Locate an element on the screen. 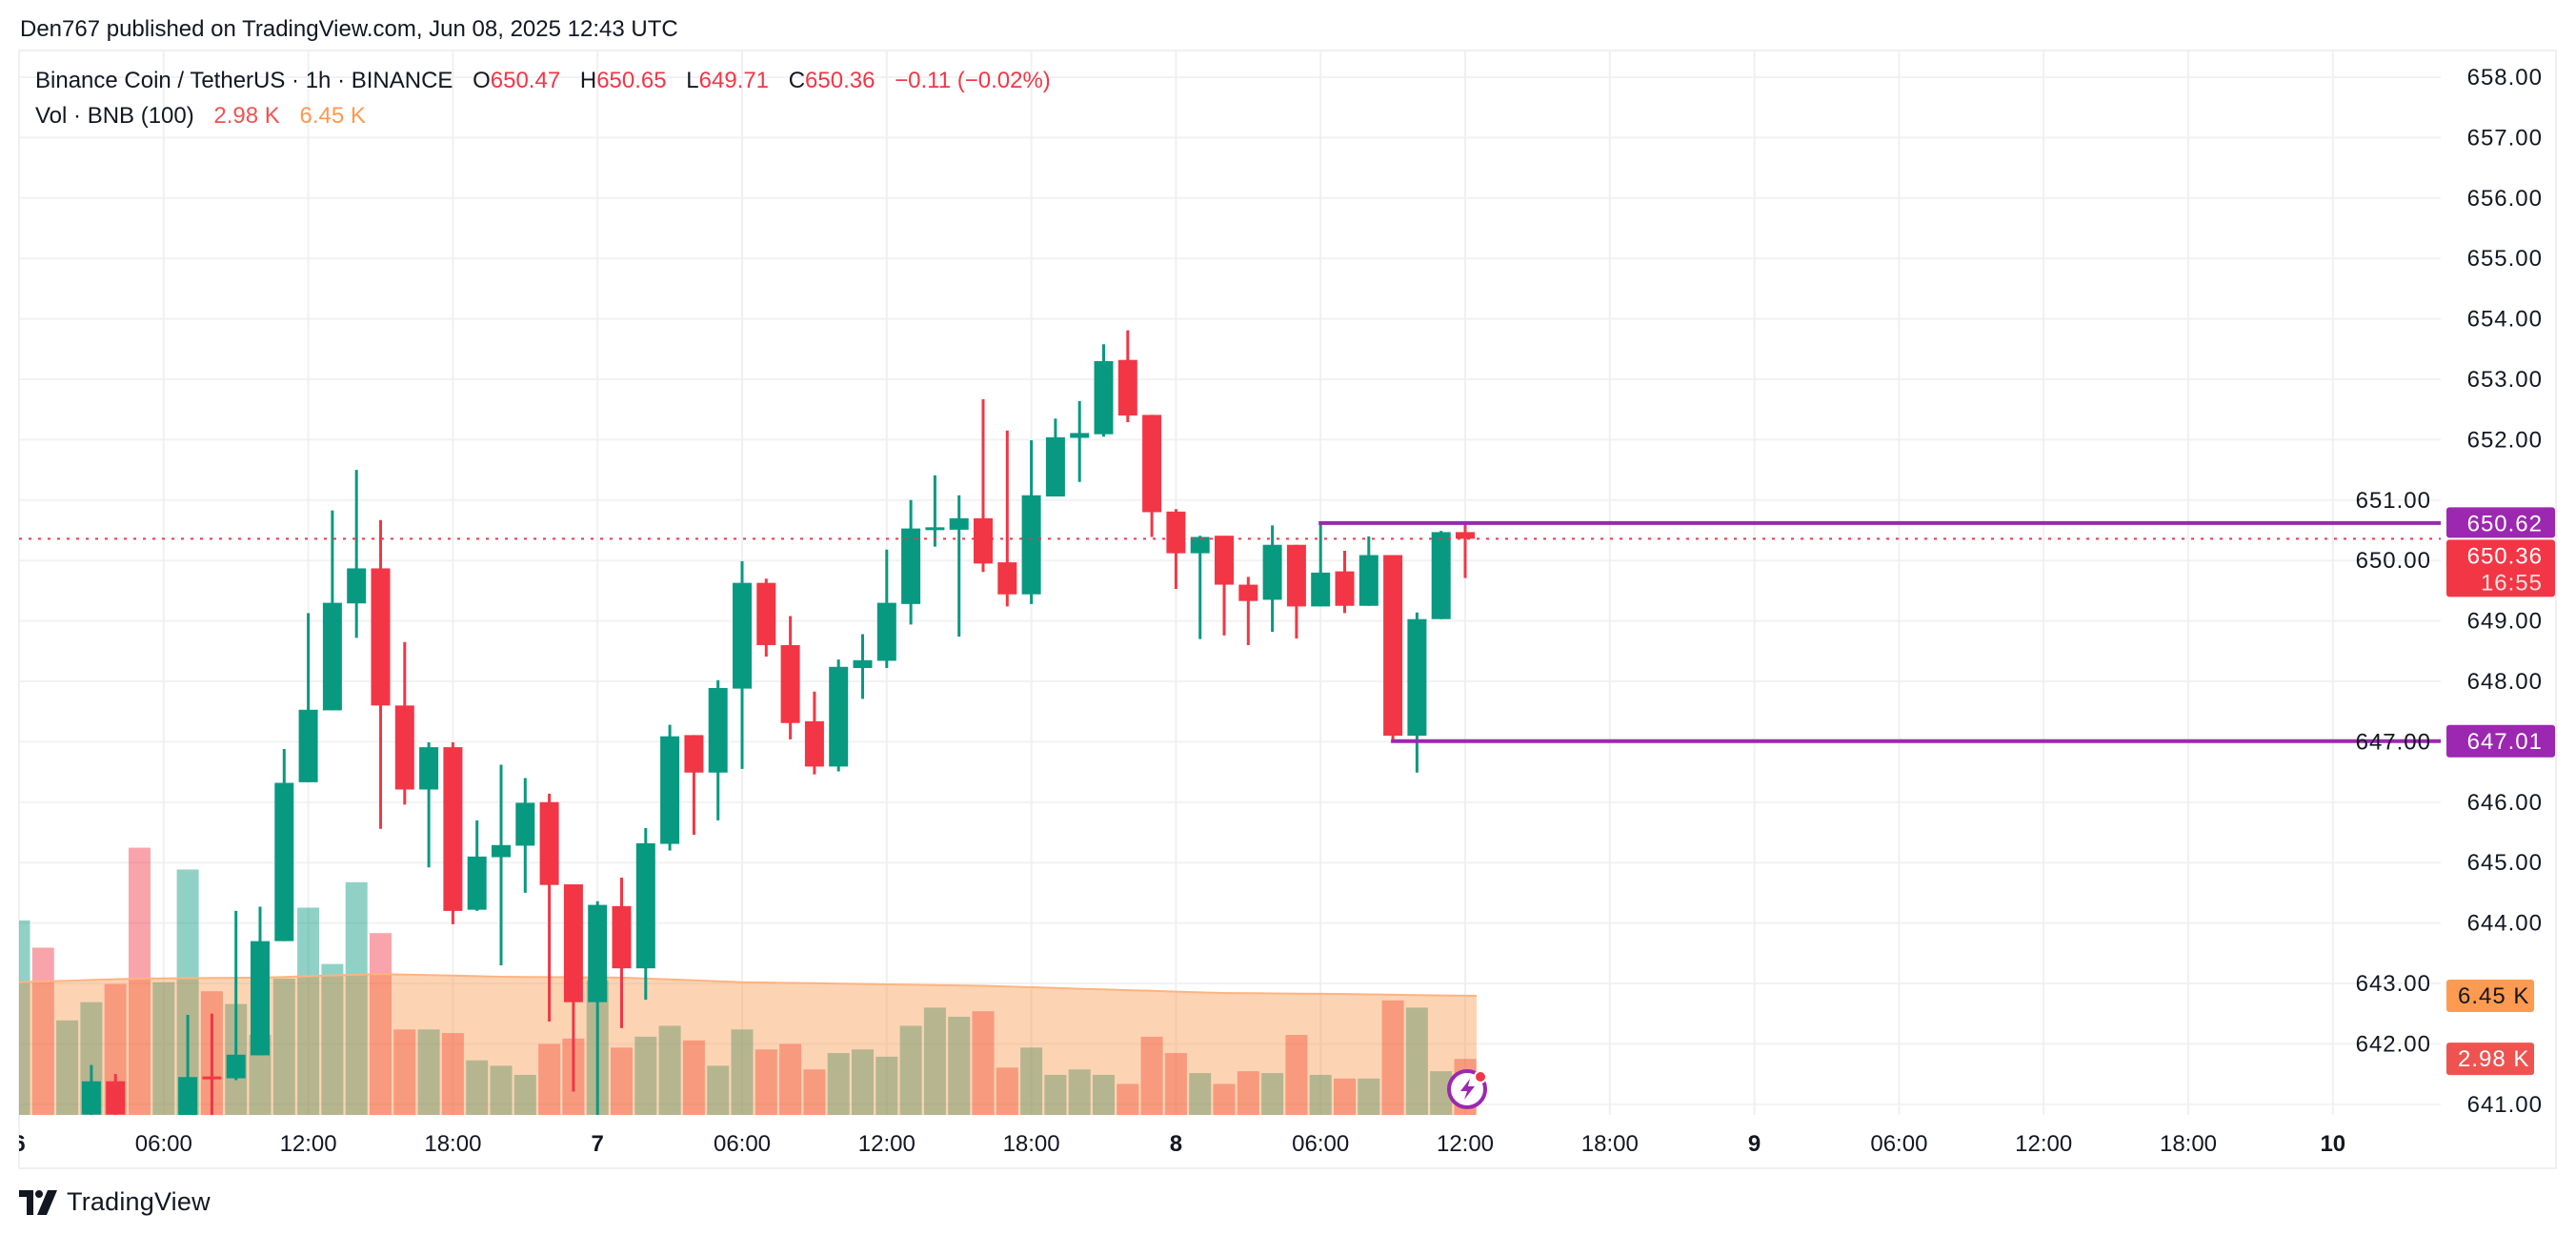 The height and width of the screenshot is (1235, 2576). lightning-icon is located at coordinates (1467, 1089).